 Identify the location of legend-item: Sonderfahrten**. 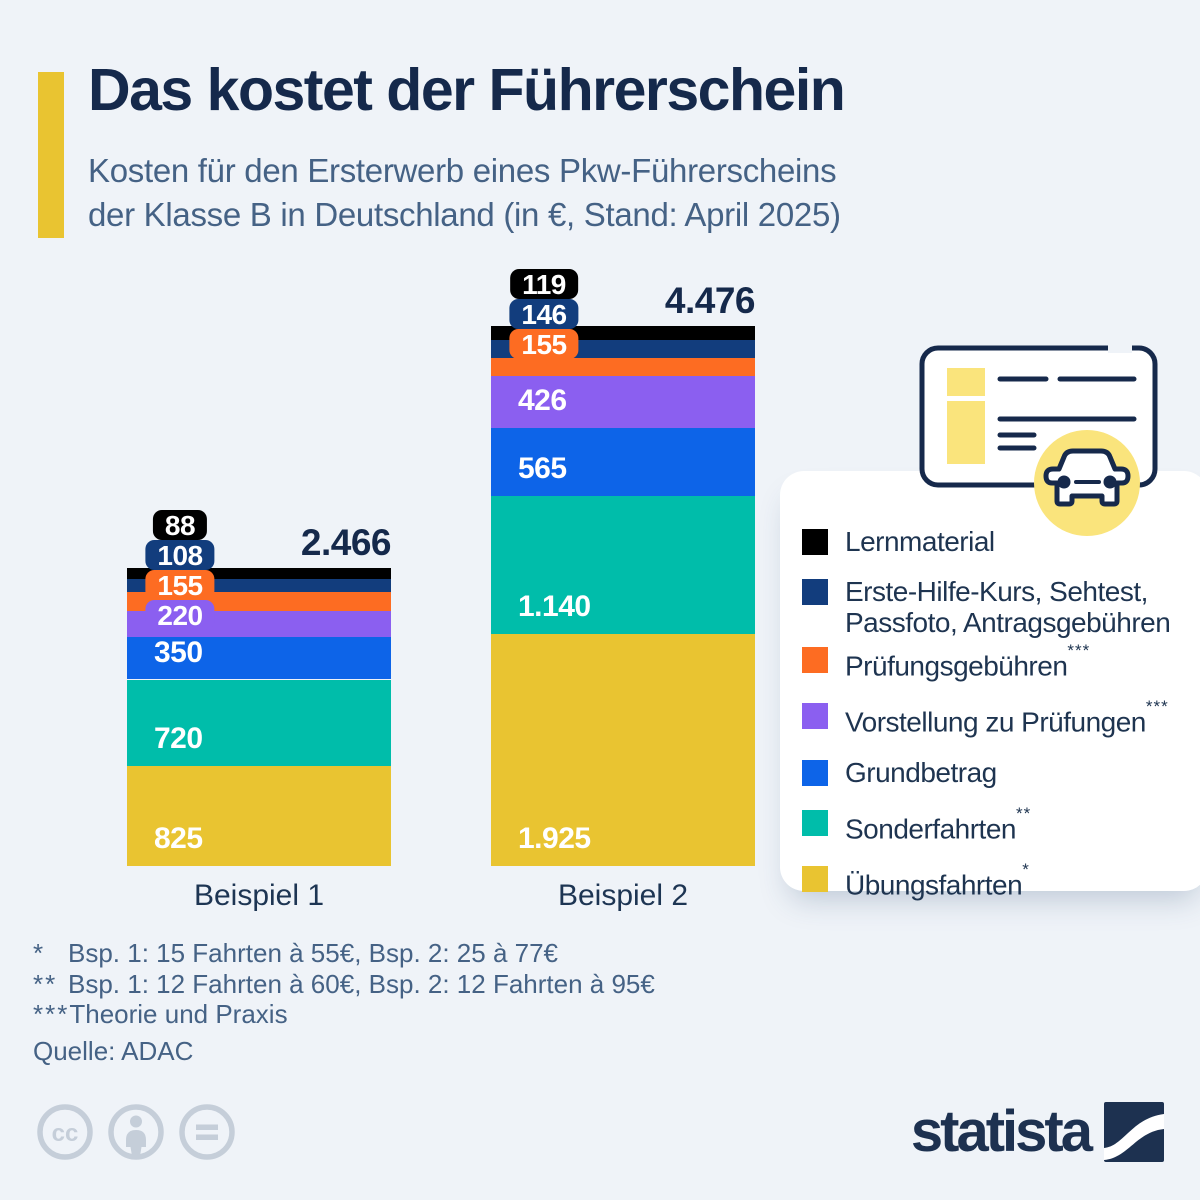
(1001, 823).